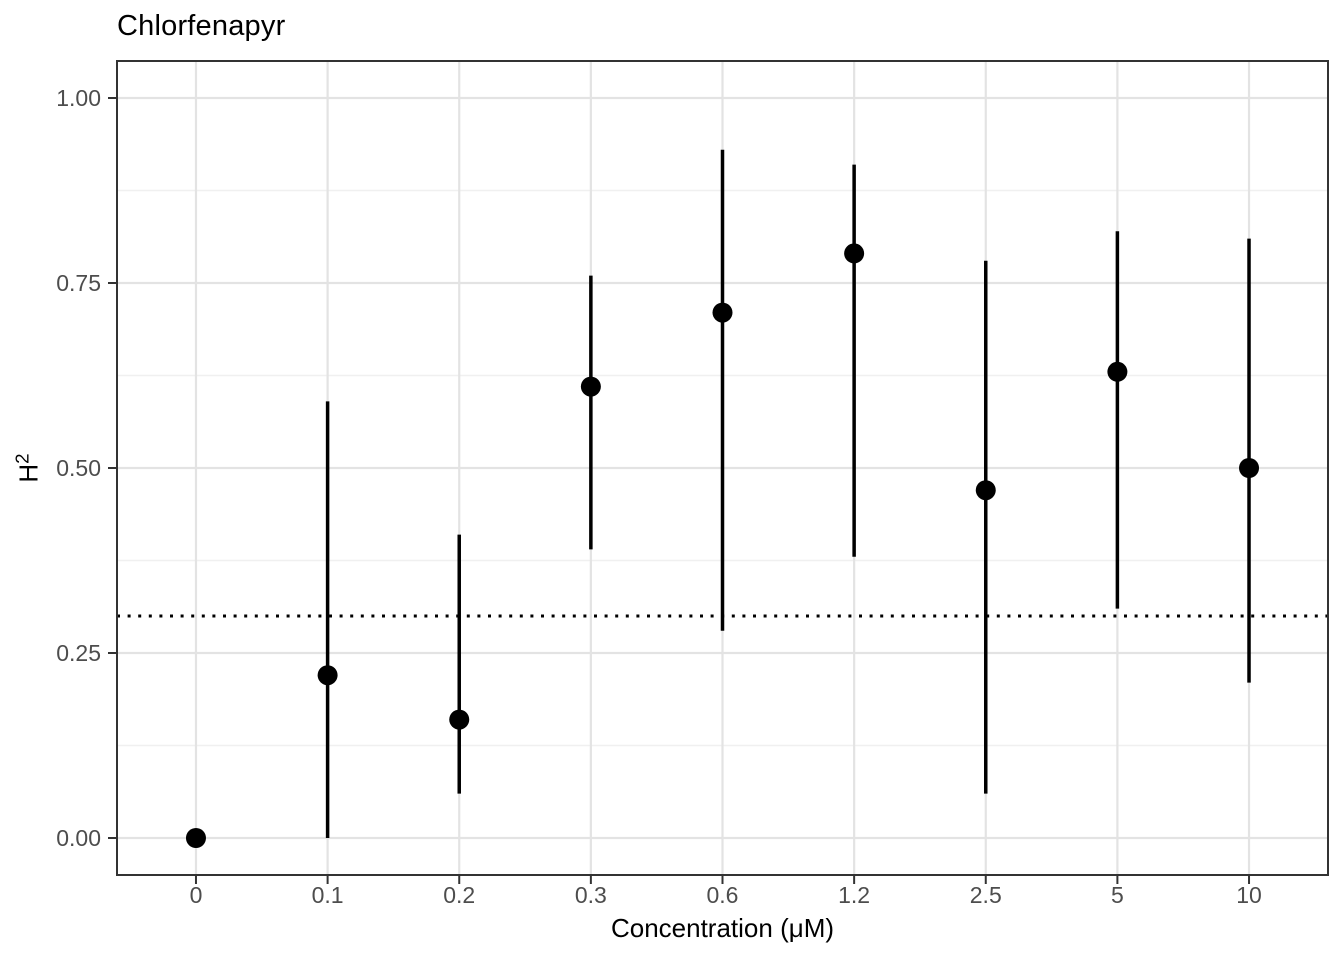 The image size is (1344, 960). What do you see at coordinates (1117, 895) in the screenshot?
I see `x-tick-label: 5` at bounding box center [1117, 895].